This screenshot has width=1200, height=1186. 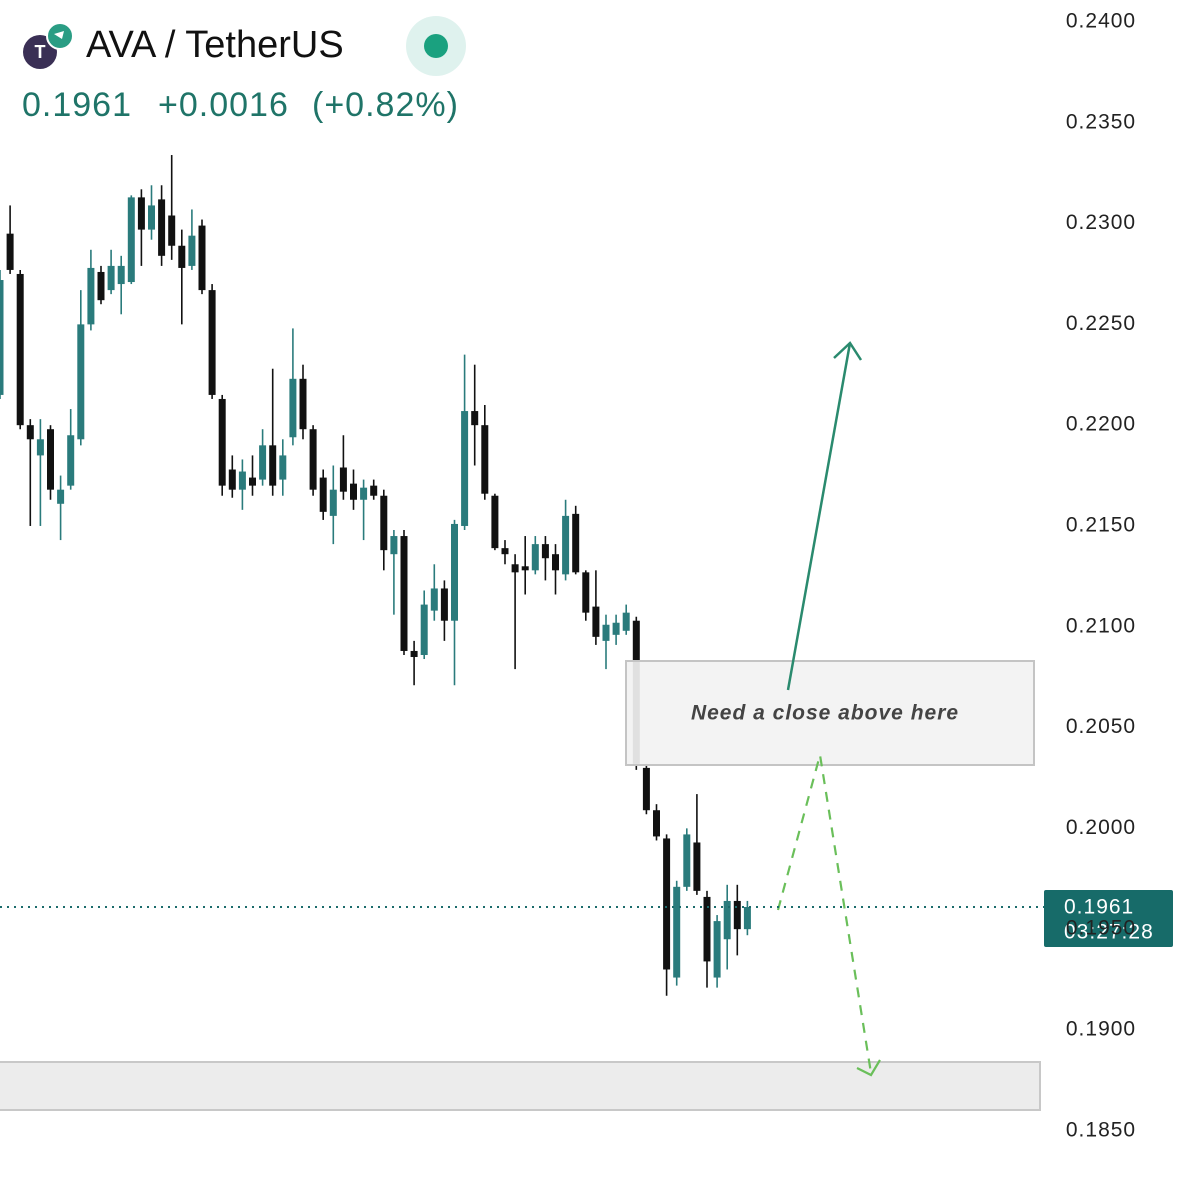 What do you see at coordinates (1101, 1129) in the screenshot?
I see `y-tick-label: 0.1850` at bounding box center [1101, 1129].